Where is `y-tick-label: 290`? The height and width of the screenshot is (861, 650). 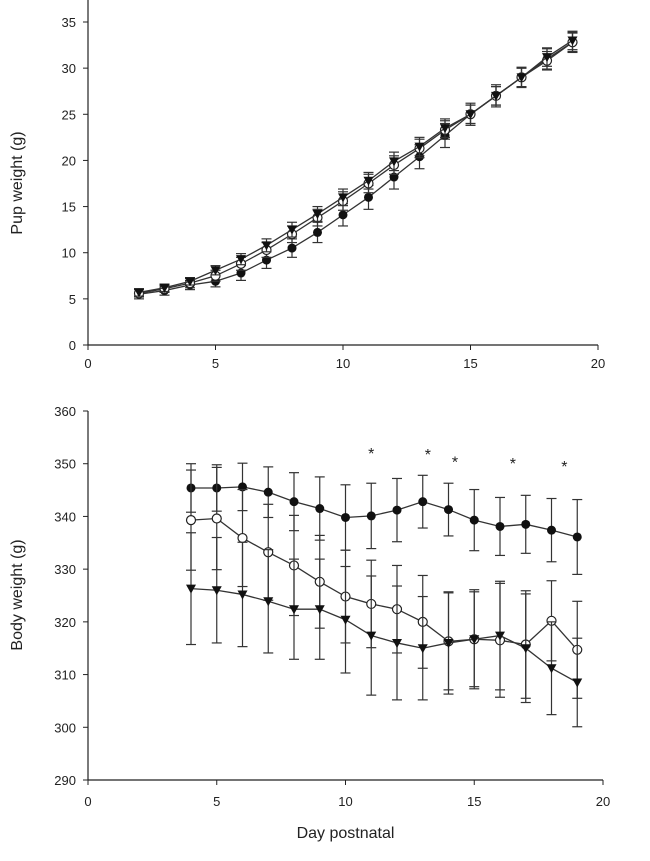 y-tick-label: 290 is located at coordinates (65, 780).